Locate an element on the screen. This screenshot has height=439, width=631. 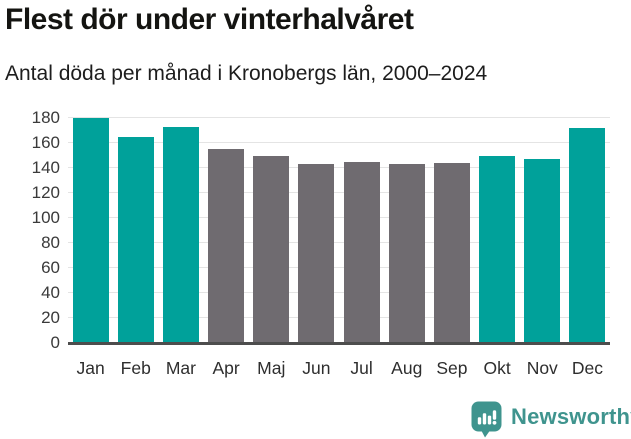
x-axis-label-jan: Jan is located at coordinates (90, 368).